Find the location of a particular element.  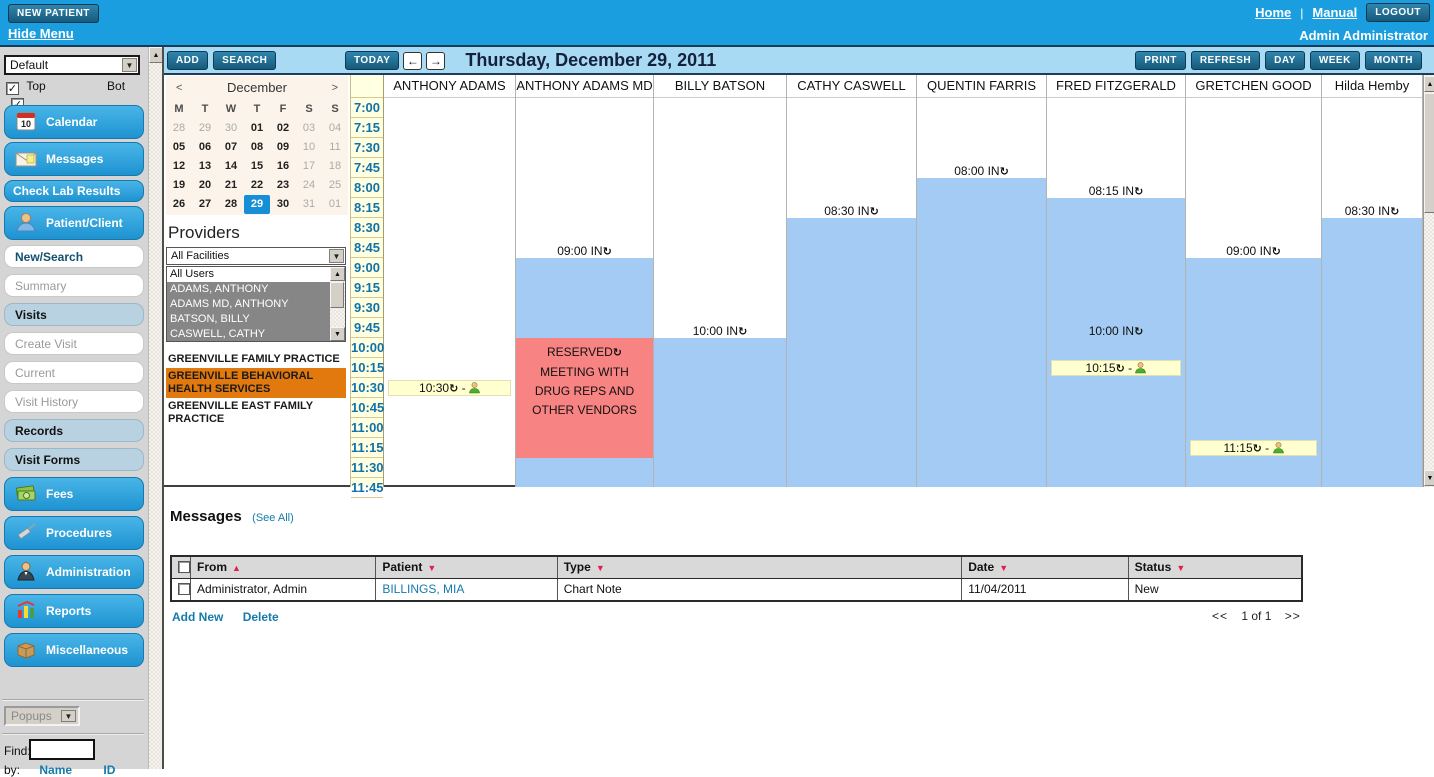

provider-list-option: ADAMS, ANTHONY is located at coordinates (249, 289).